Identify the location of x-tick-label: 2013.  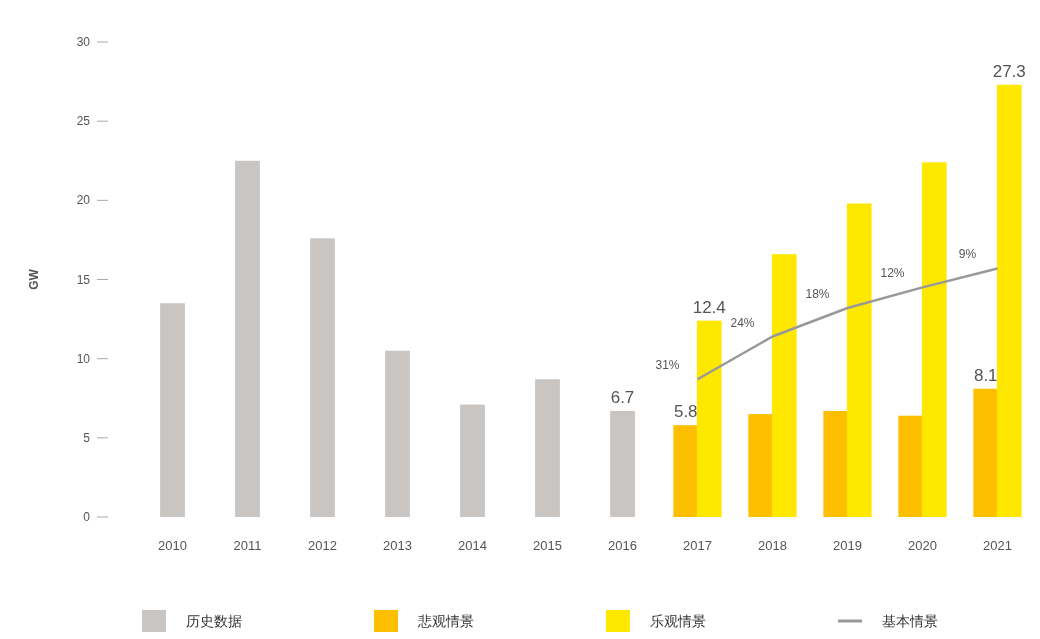
(397, 545).